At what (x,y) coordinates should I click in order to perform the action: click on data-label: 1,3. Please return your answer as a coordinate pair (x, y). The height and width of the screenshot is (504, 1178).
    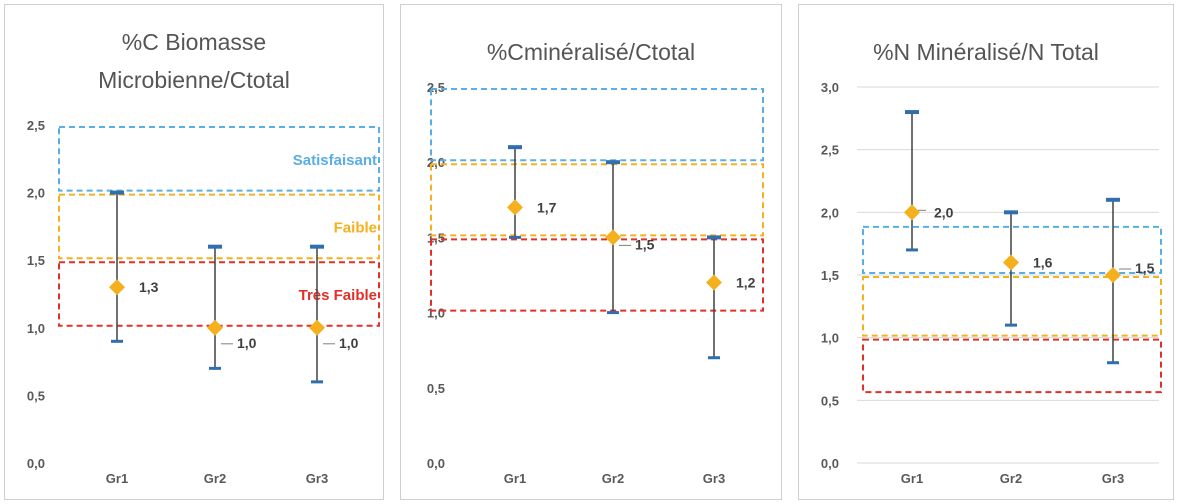
    Looking at the image, I should click on (149, 287).